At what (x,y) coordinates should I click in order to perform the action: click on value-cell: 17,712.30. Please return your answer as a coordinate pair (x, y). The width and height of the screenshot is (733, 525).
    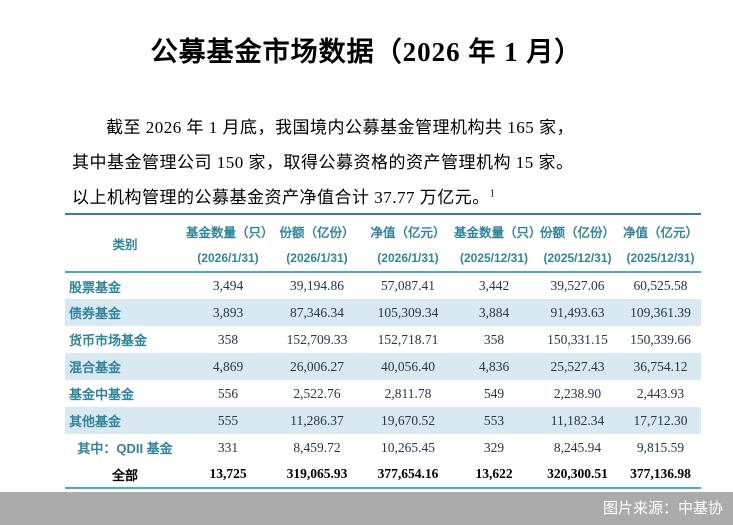
    Looking at the image, I should click on (660, 420).